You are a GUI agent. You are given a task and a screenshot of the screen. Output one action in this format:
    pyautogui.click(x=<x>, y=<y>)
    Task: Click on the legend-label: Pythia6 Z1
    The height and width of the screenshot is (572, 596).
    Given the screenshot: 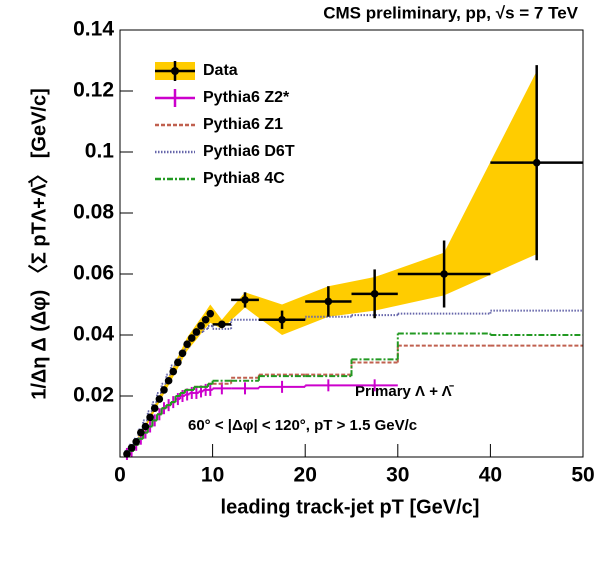 What is the action you would take?
    pyautogui.click(x=243, y=124)
    